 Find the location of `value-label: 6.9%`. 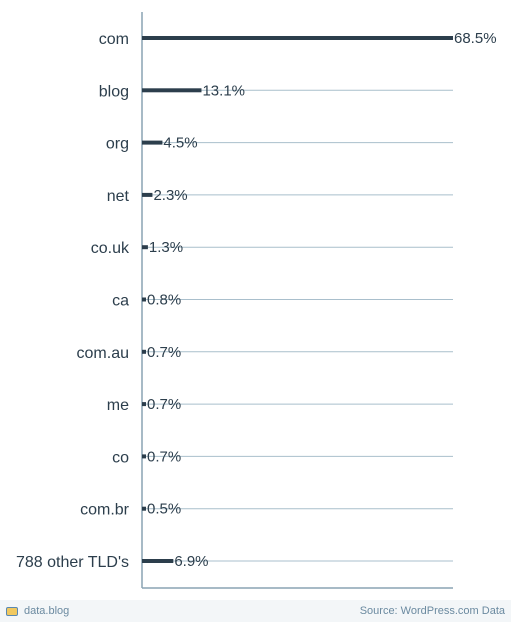

value-label: 6.9% is located at coordinates (191, 561).